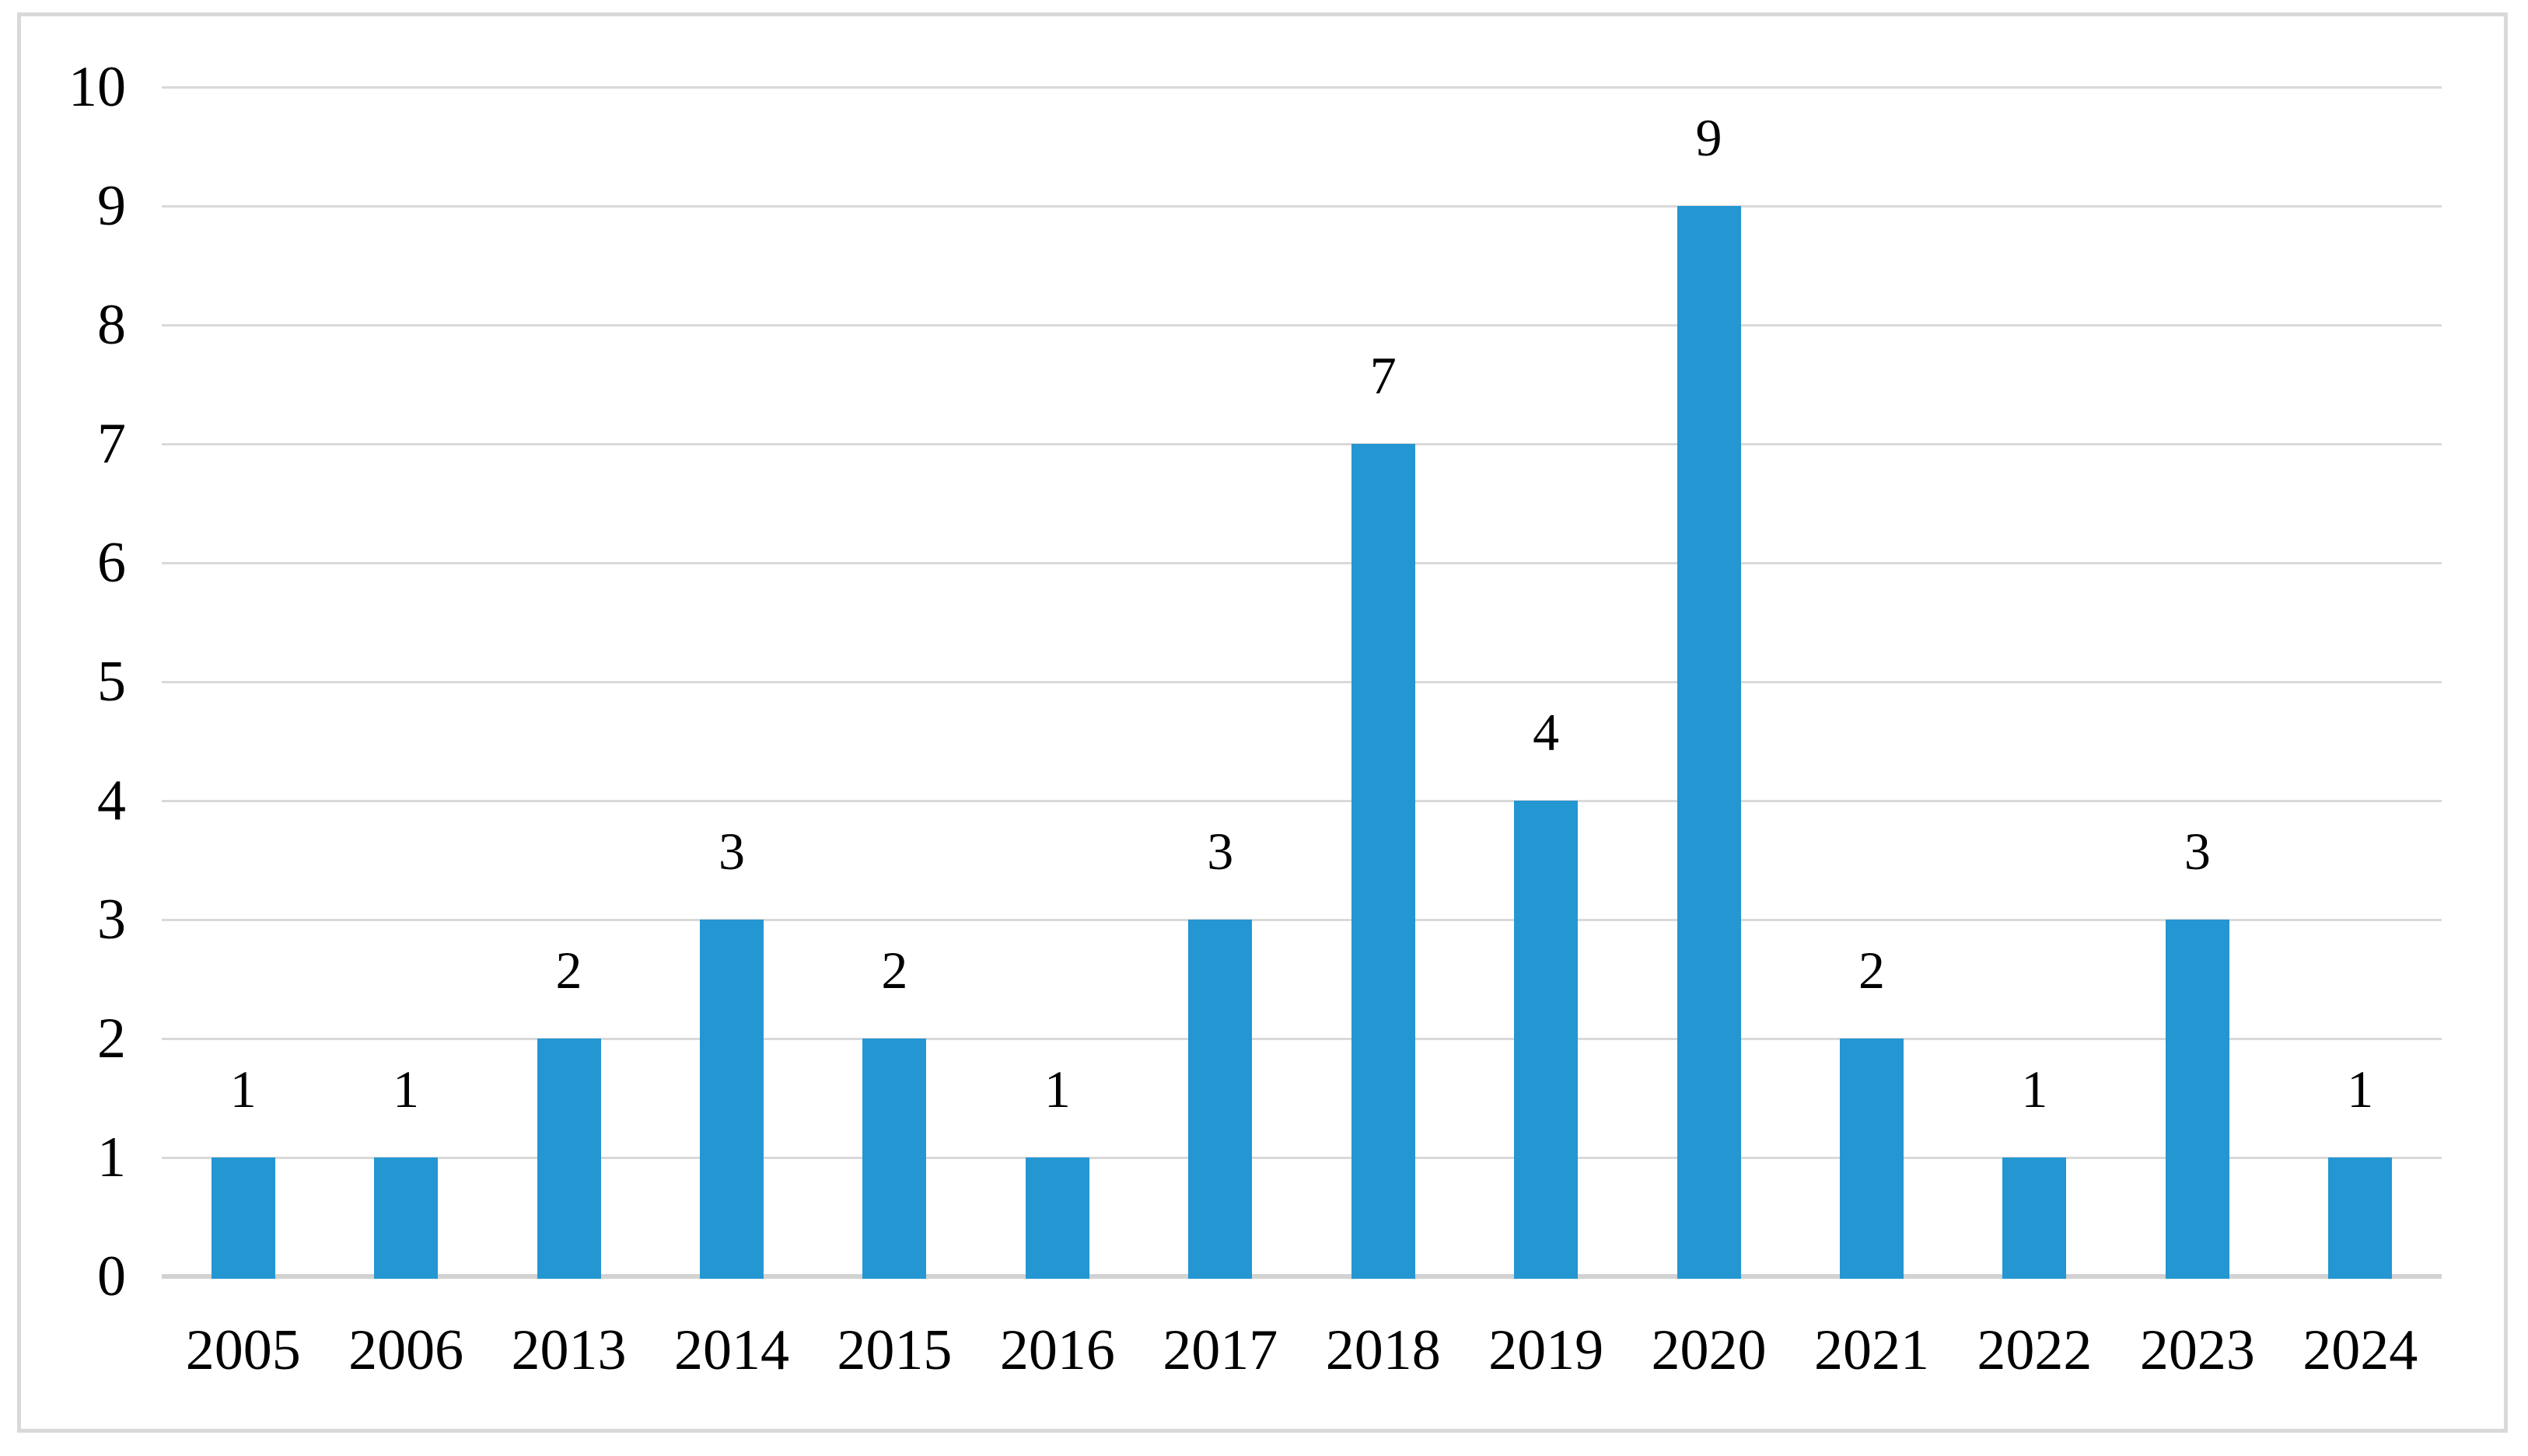  What do you see at coordinates (112, 682) in the screenshot?
I see `y-tick-label: 5` at bounding box center [112, 682].